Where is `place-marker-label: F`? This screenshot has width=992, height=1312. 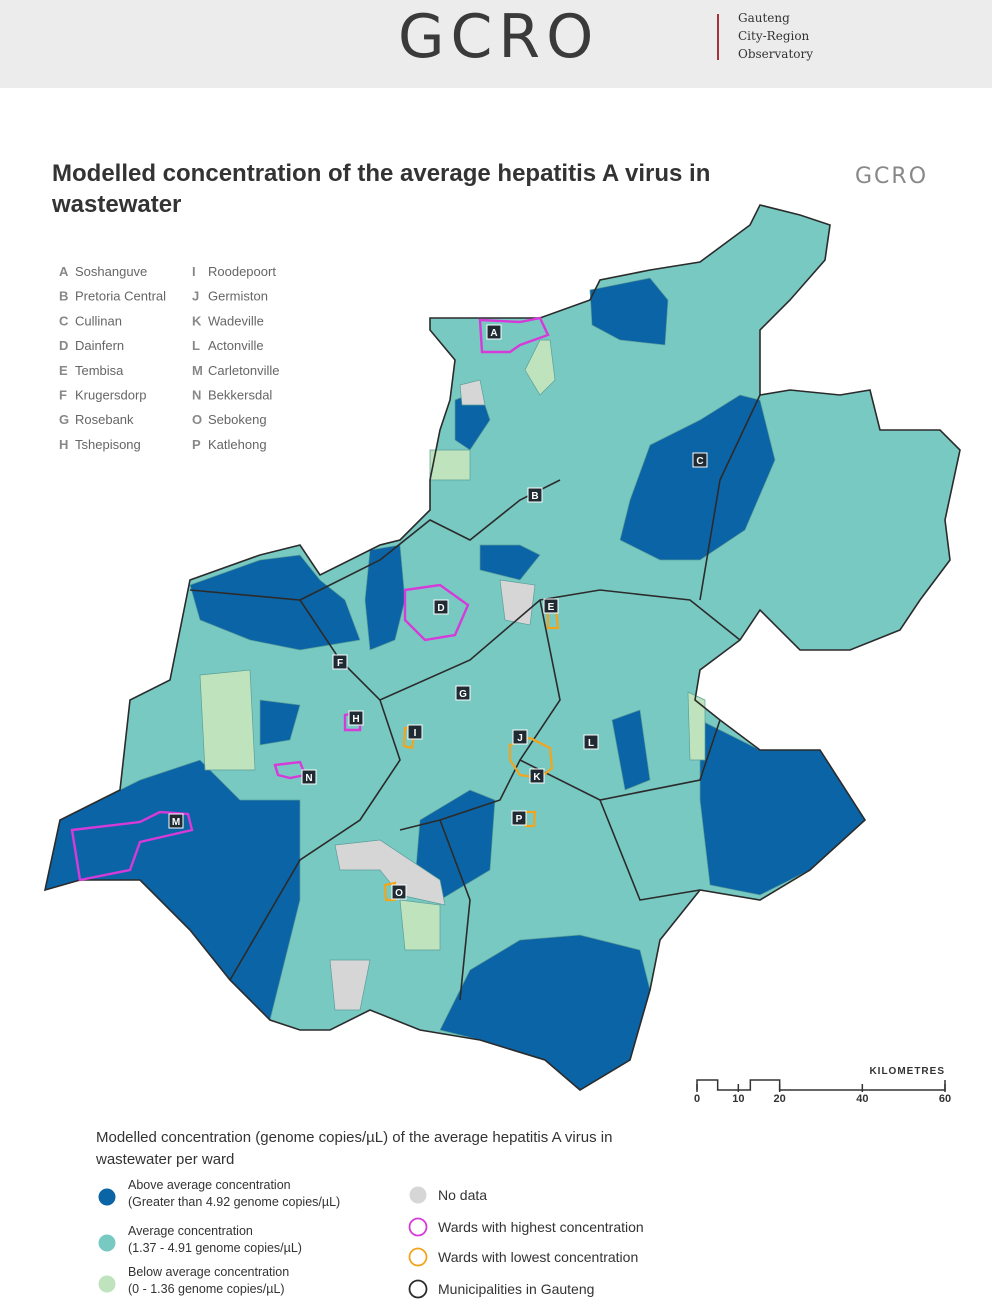
place-marker-label: F is located at coordinates (340, 663).